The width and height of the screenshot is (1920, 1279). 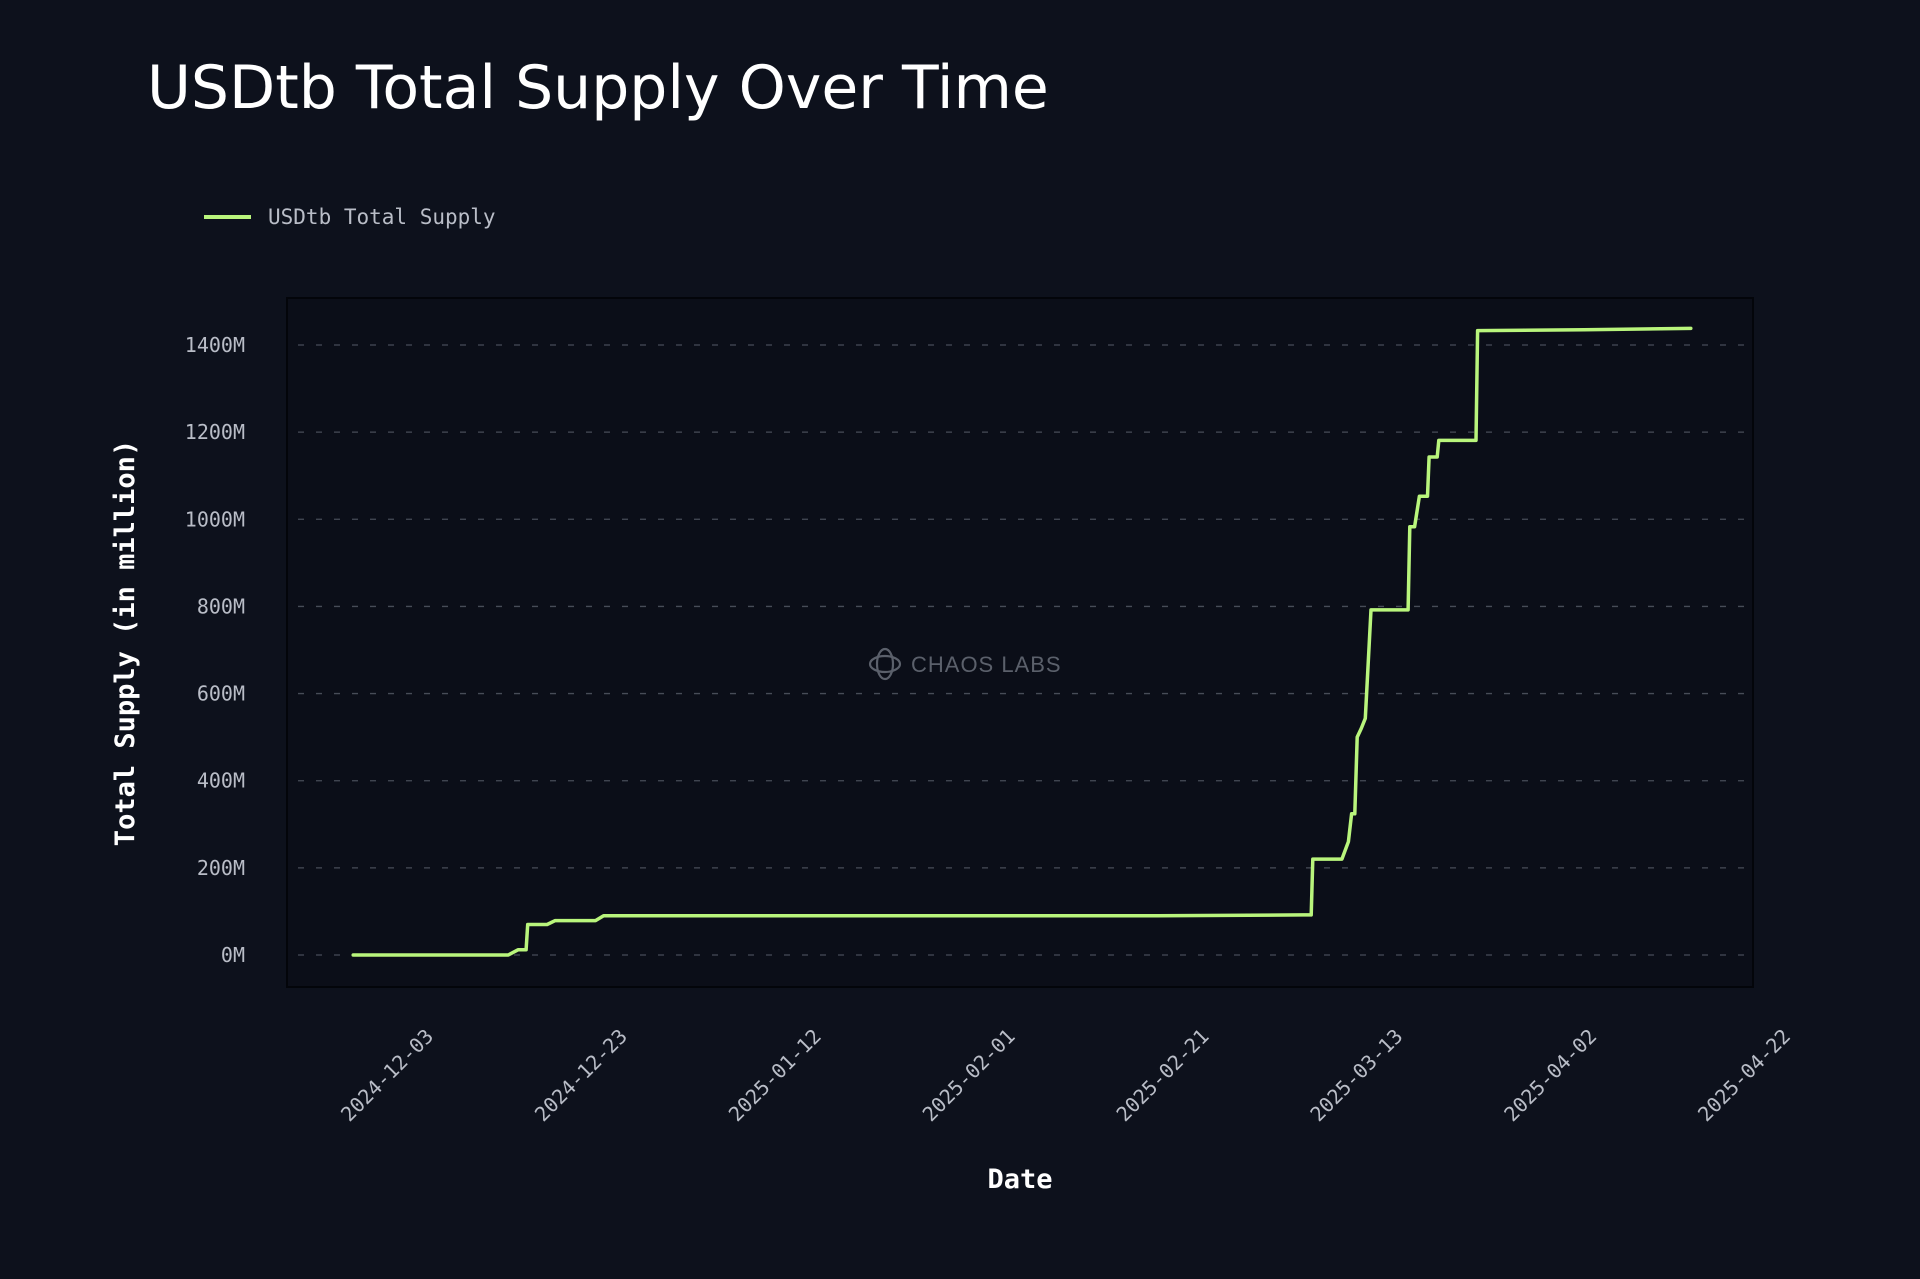 What do you see at coordinates (885, 664) in the screenshot?
I see `chaos-labs-logo-icon` at bounding box center [885, 664].